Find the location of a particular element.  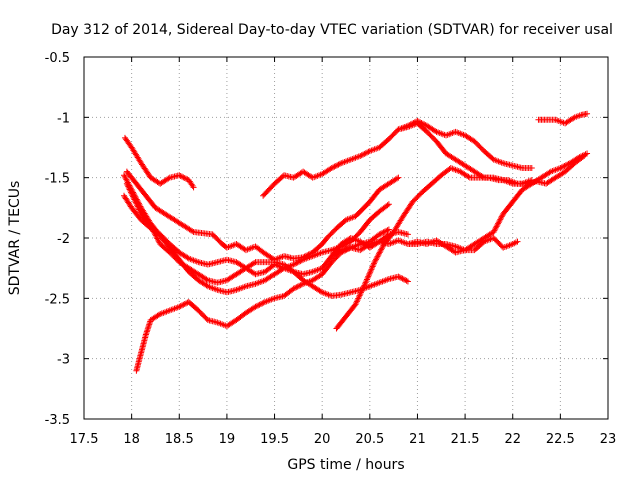

y-tick-label: -2.5 is located at coordinates (57, 299).